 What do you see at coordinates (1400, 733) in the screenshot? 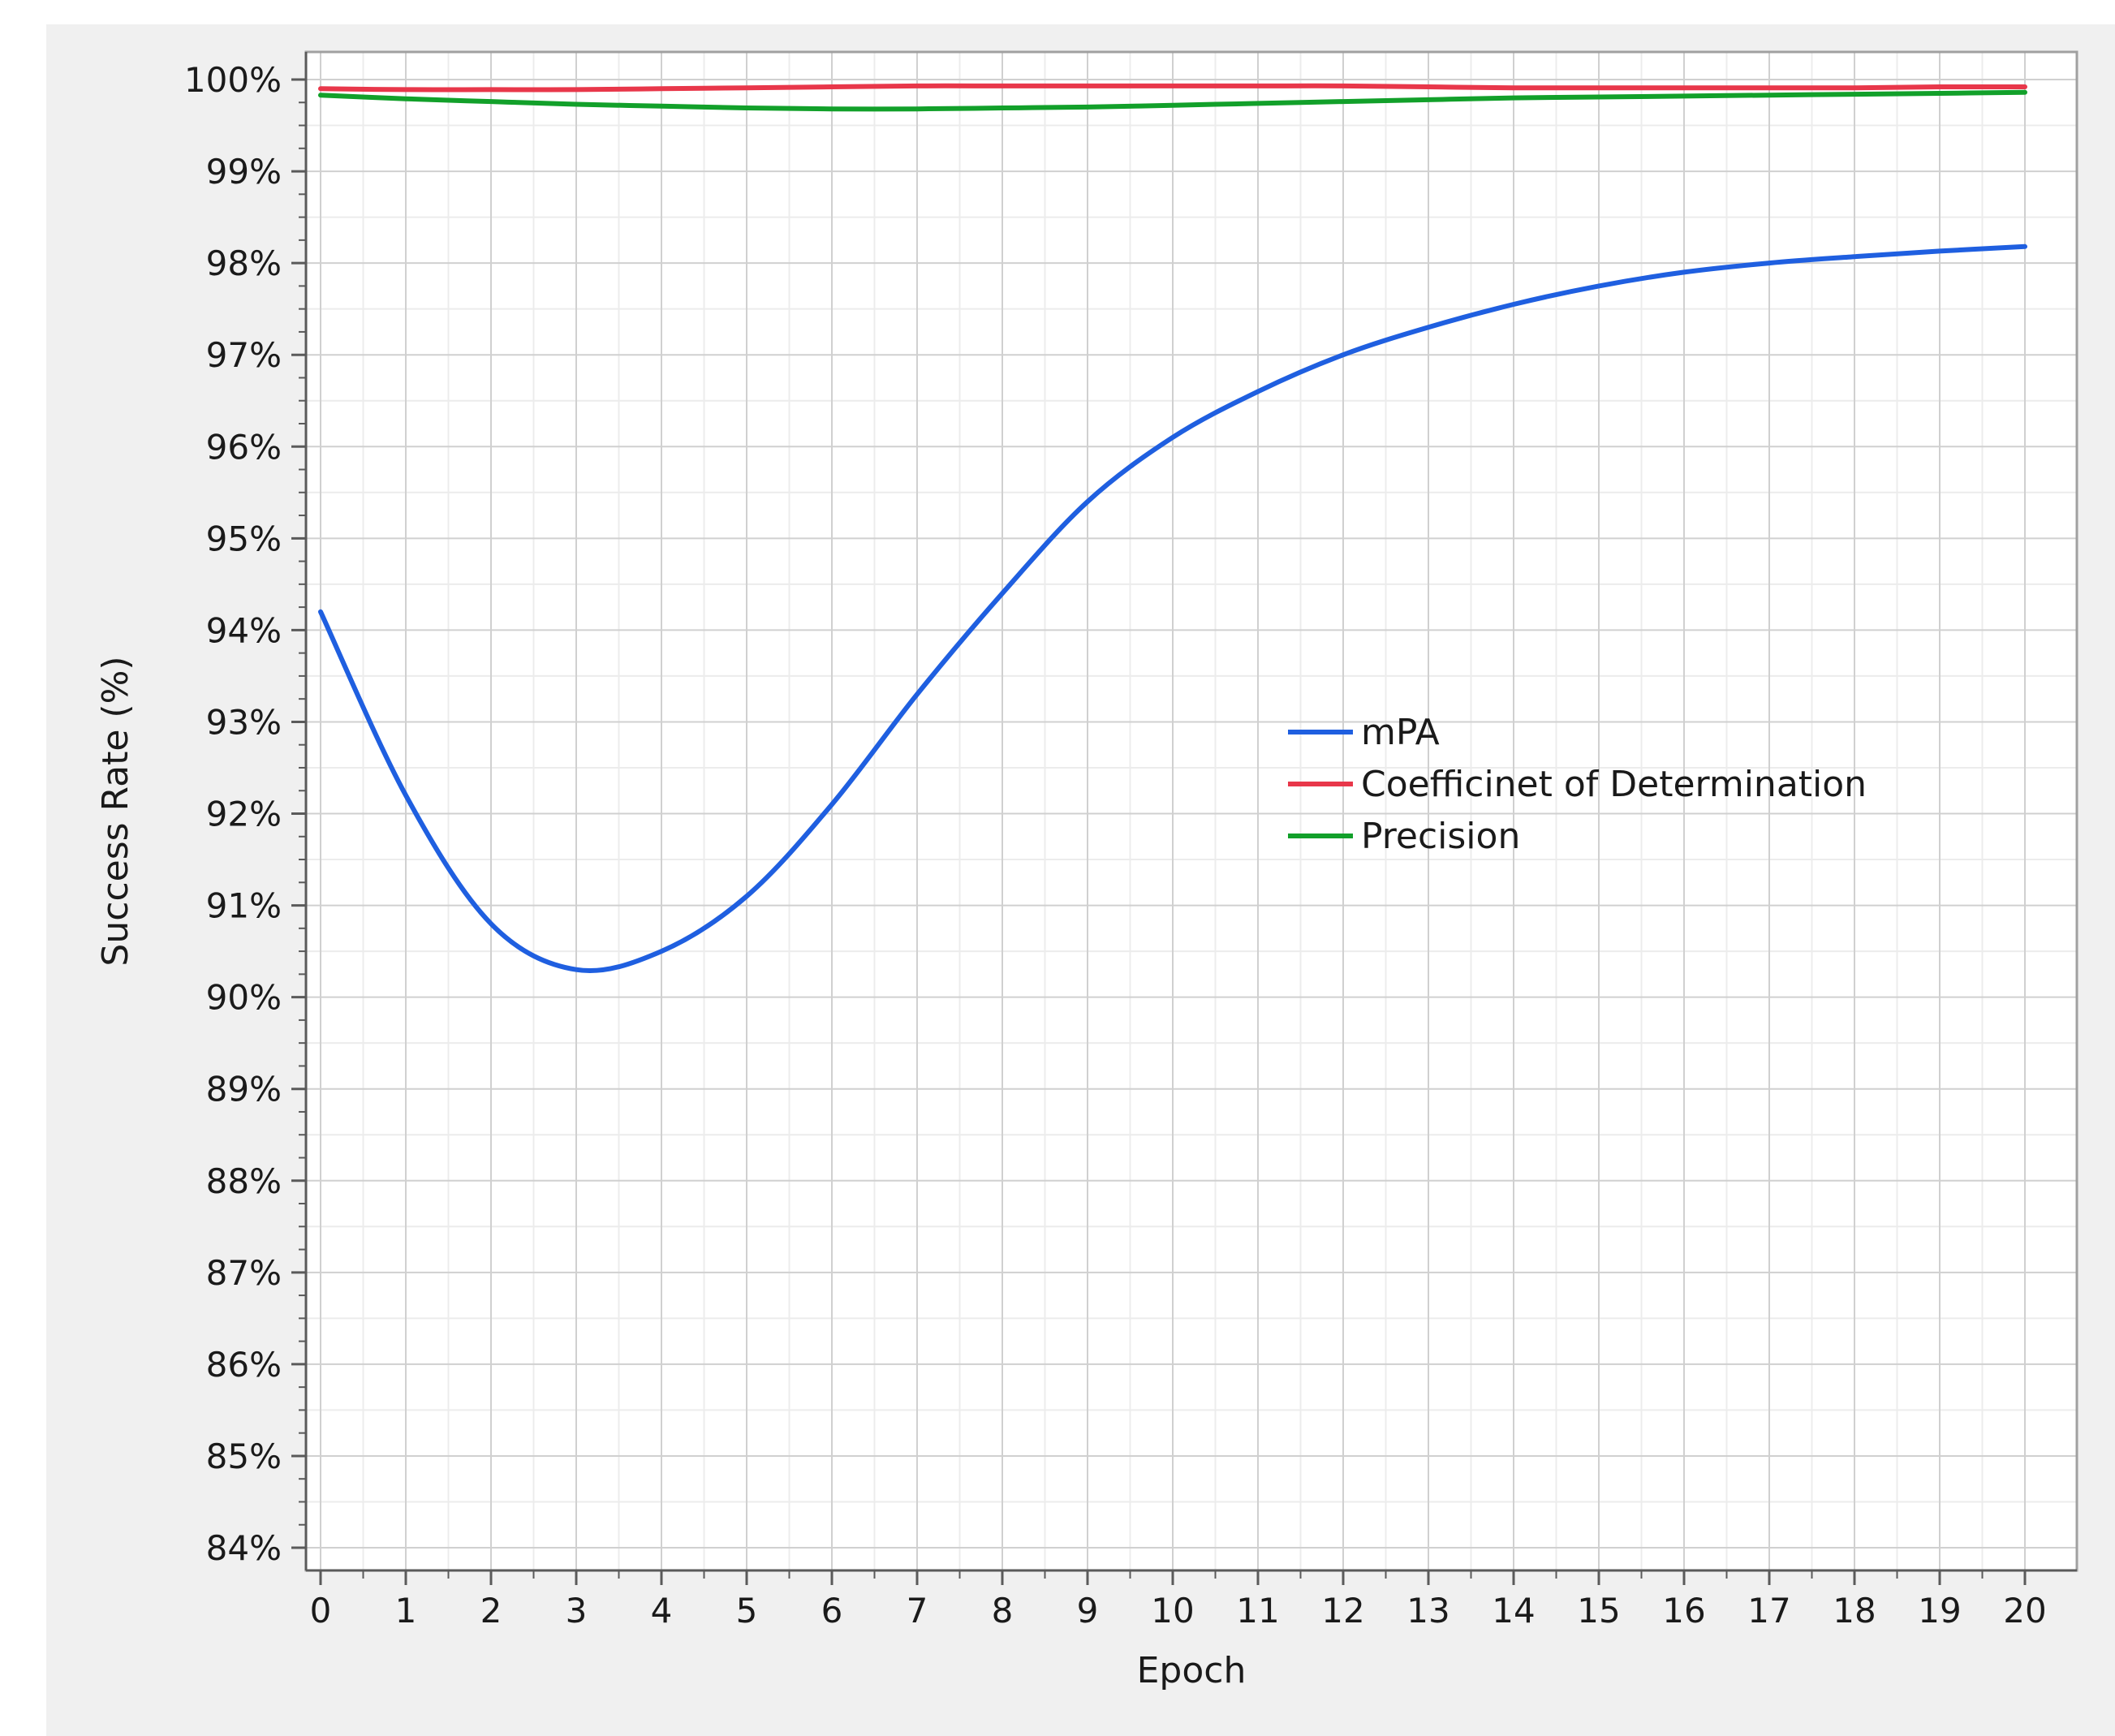
I see `legend-label-mpa: mPA` at bounding box center [1400, 733].